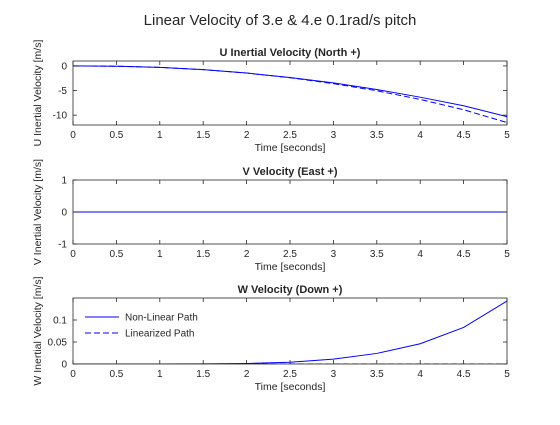 The height and width of the screenshot is (425, 560). Describe the element at coordinates (64, 181) in the screenshot. I see `y-tick-label: 1` at that location.